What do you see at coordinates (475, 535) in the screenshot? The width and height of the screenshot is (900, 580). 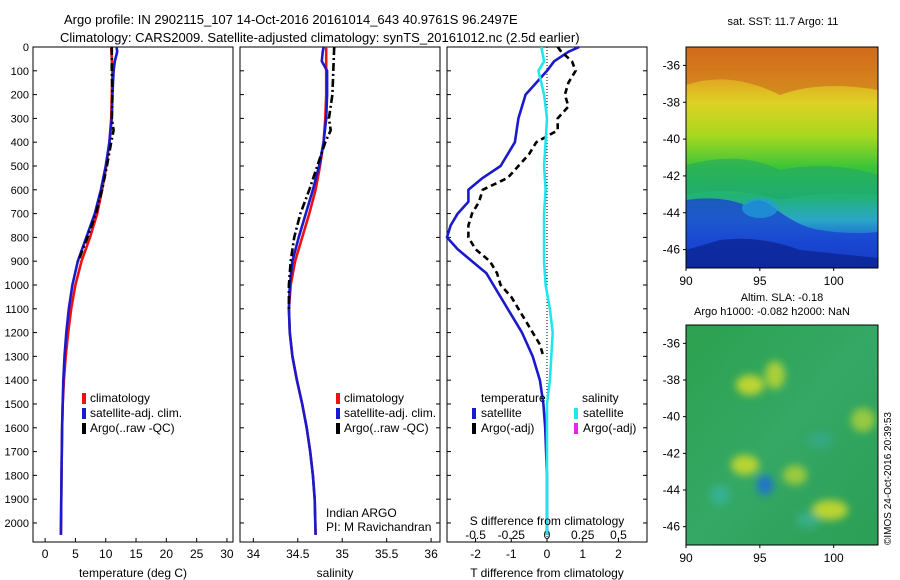 I see `s-difference-tick-label: -0.5` at bounding box center [475, 535].